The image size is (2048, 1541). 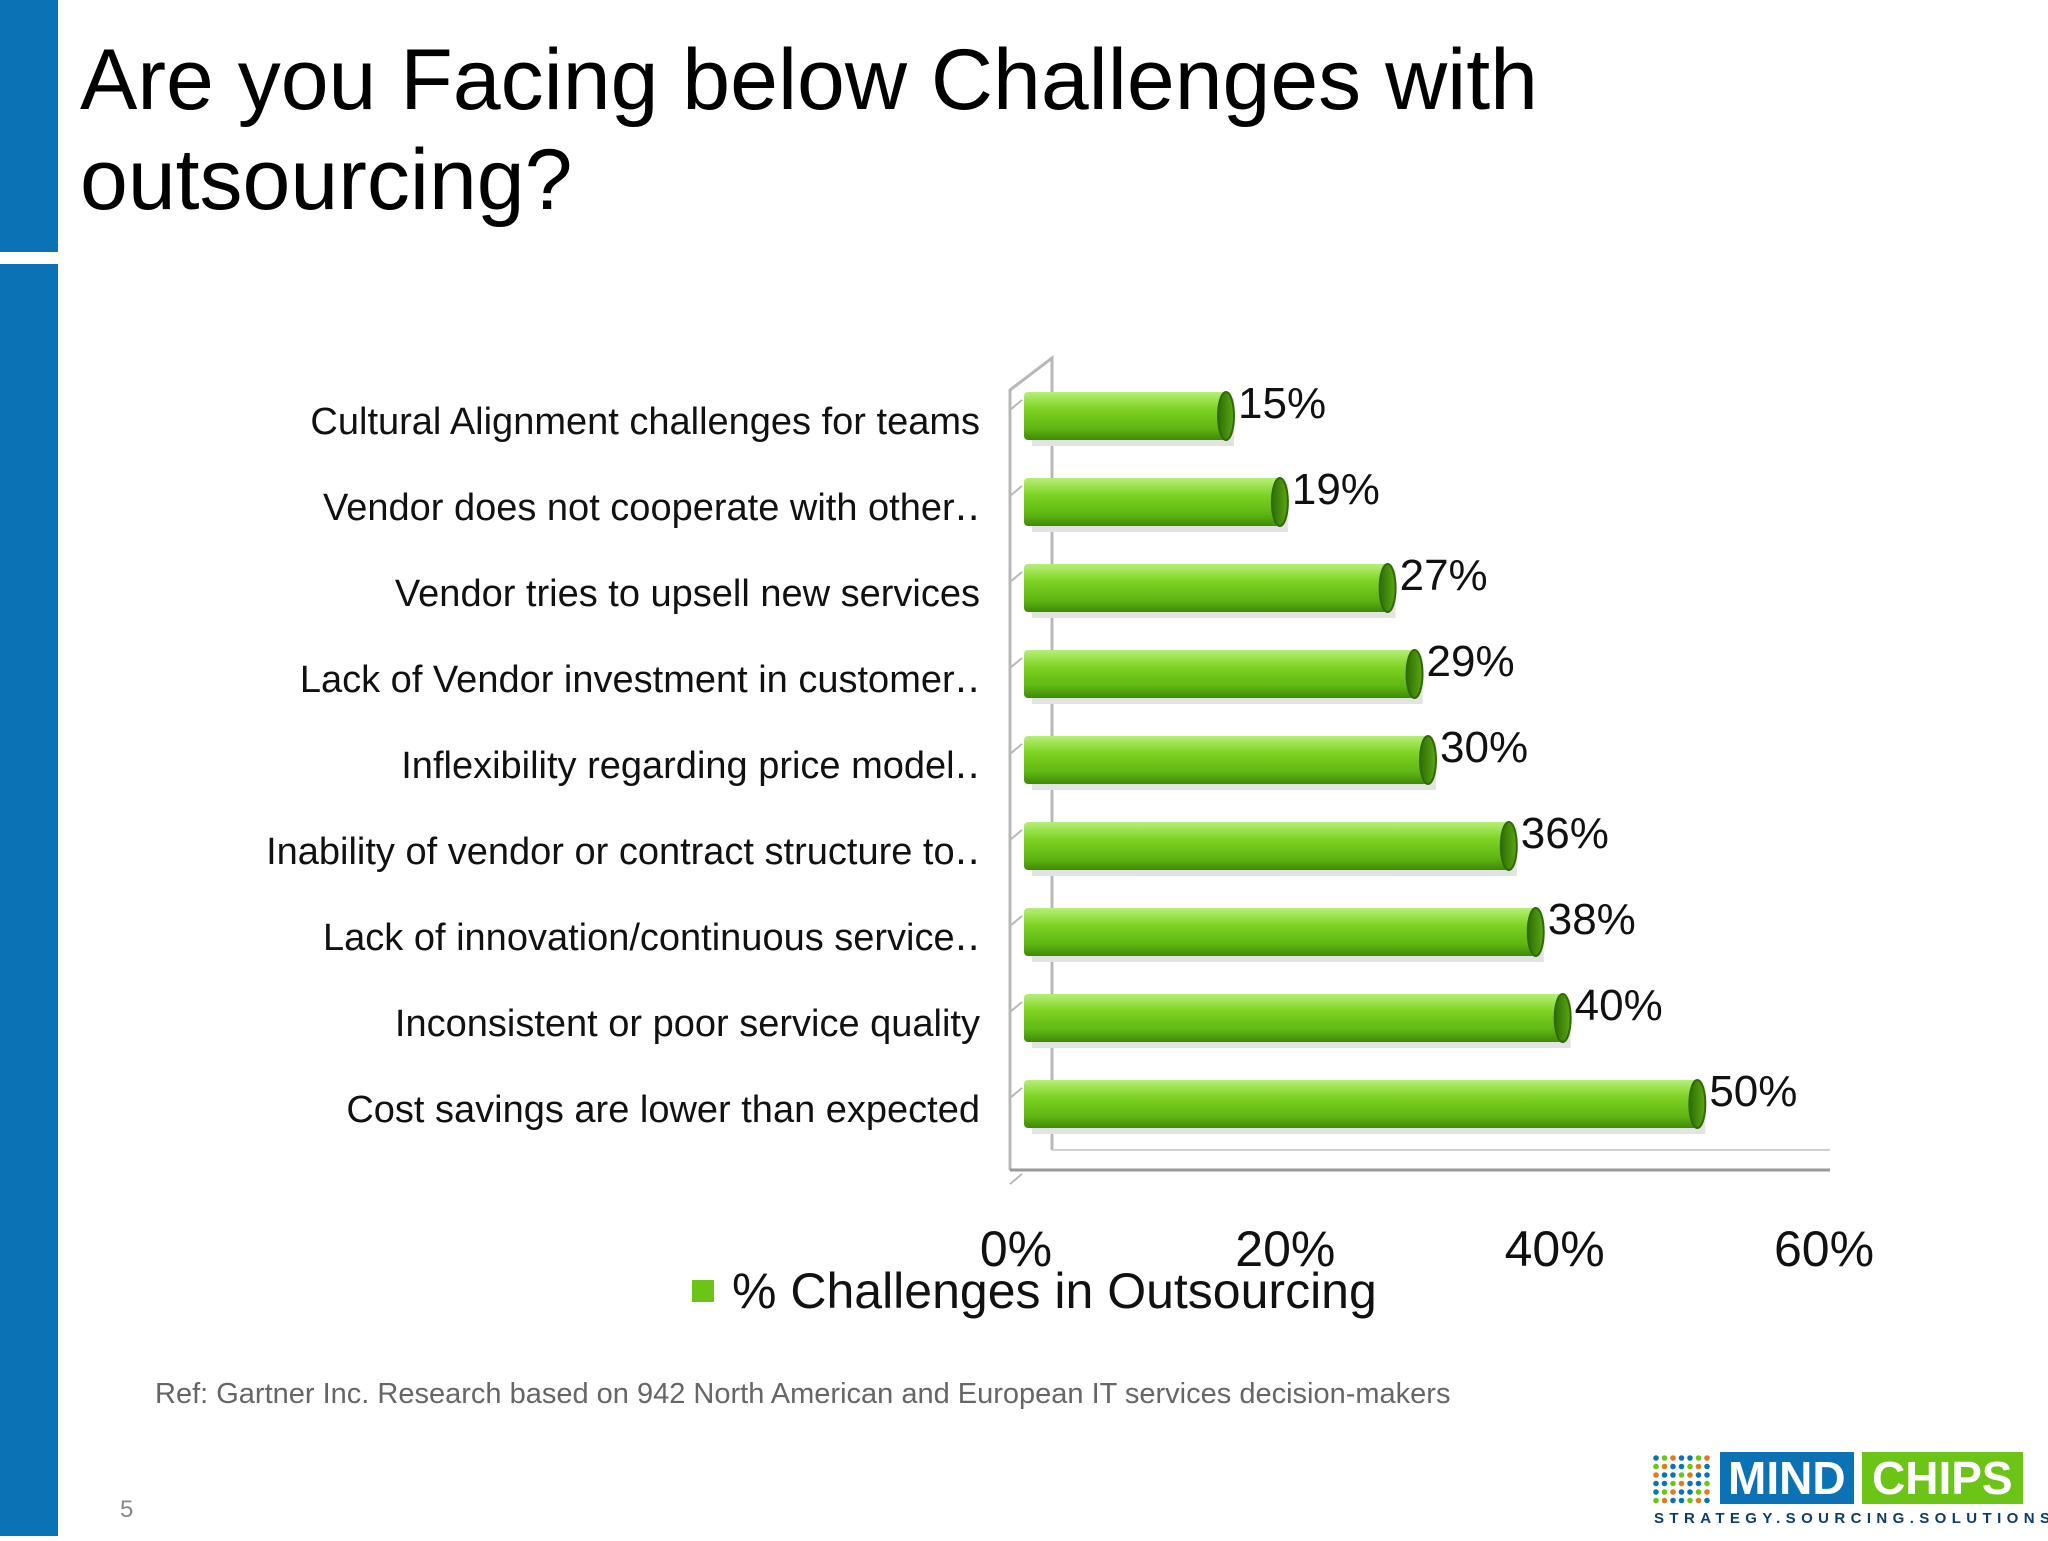 What do you see at coordinates (703, 1291) in the screenshot?
I see `legend-swatch` at bounding box center [703, 1291].